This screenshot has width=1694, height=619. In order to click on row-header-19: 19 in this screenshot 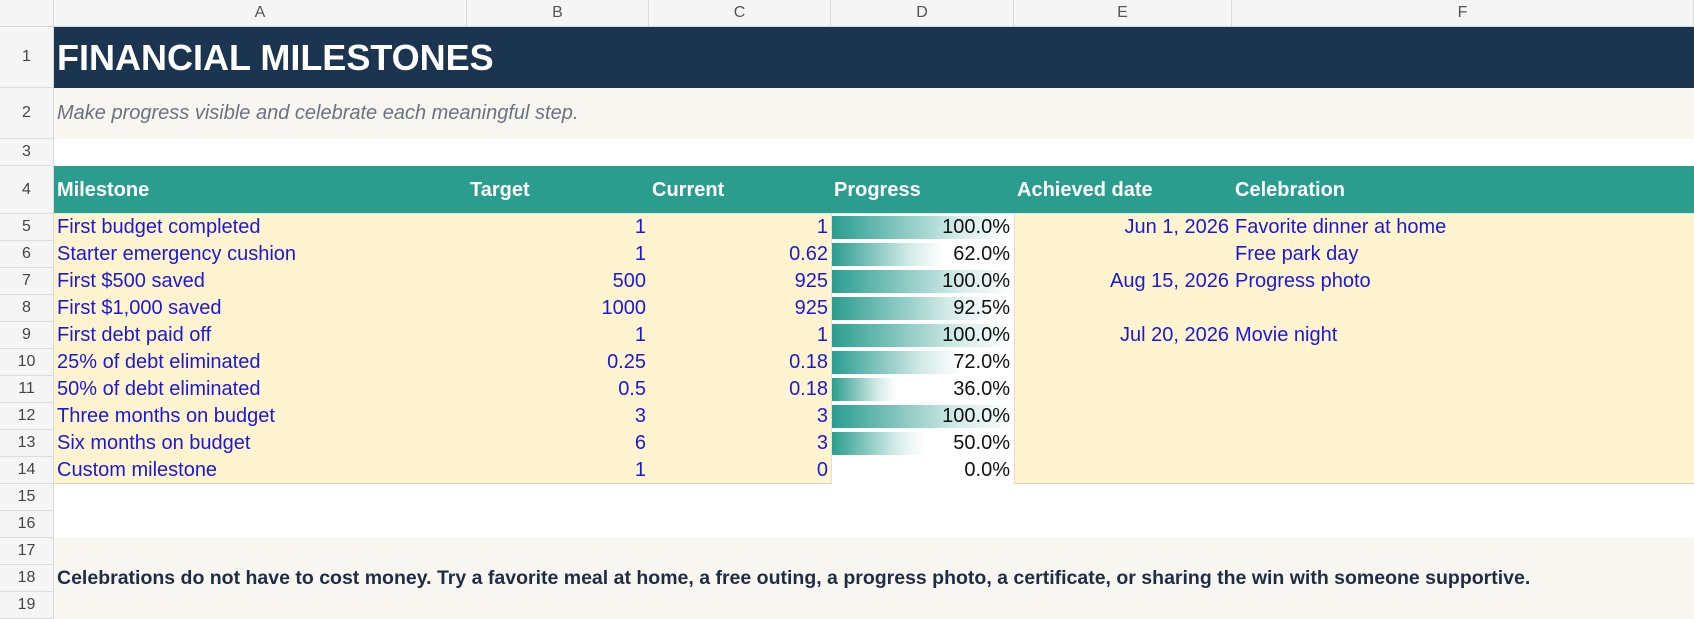, I will do `click(27, 605)`.